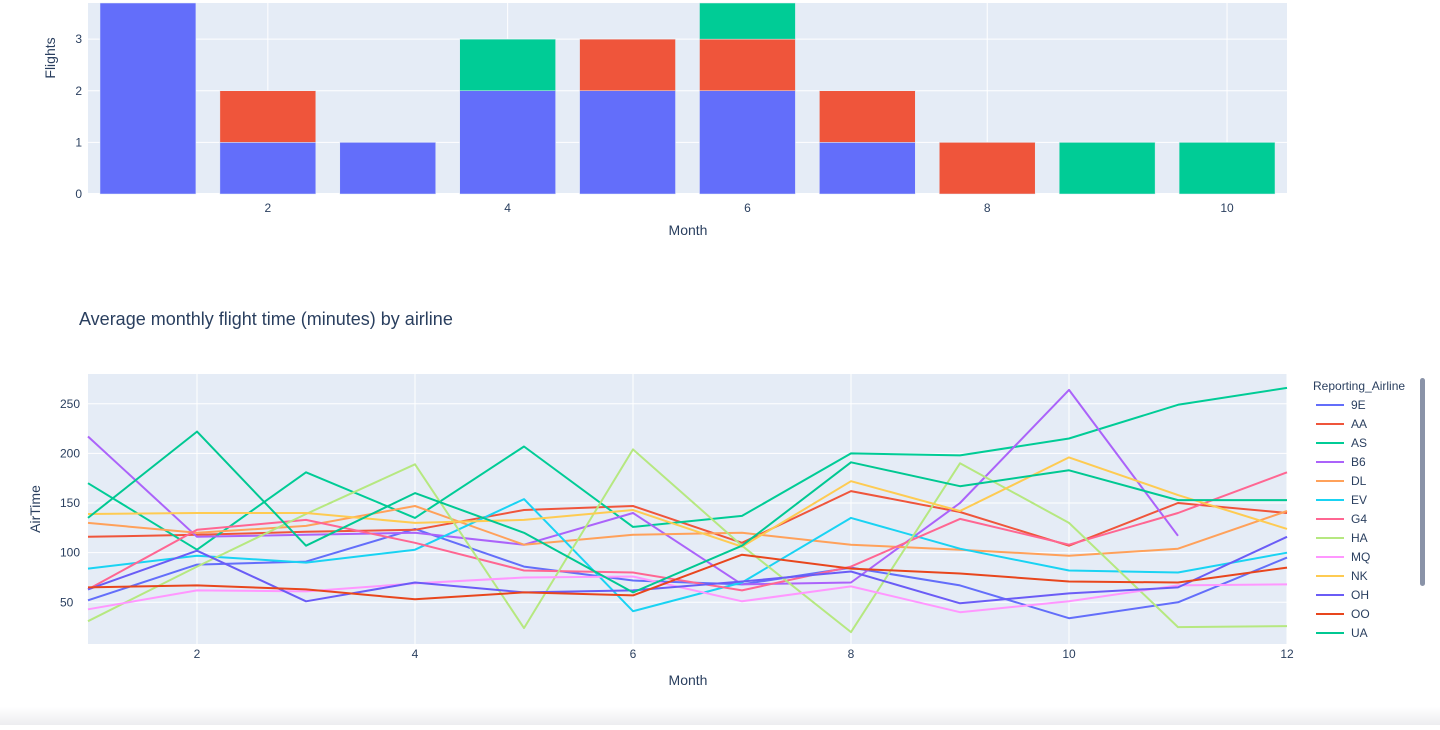  I want to click on line-x-tick-label: 4, so click(415, 654).